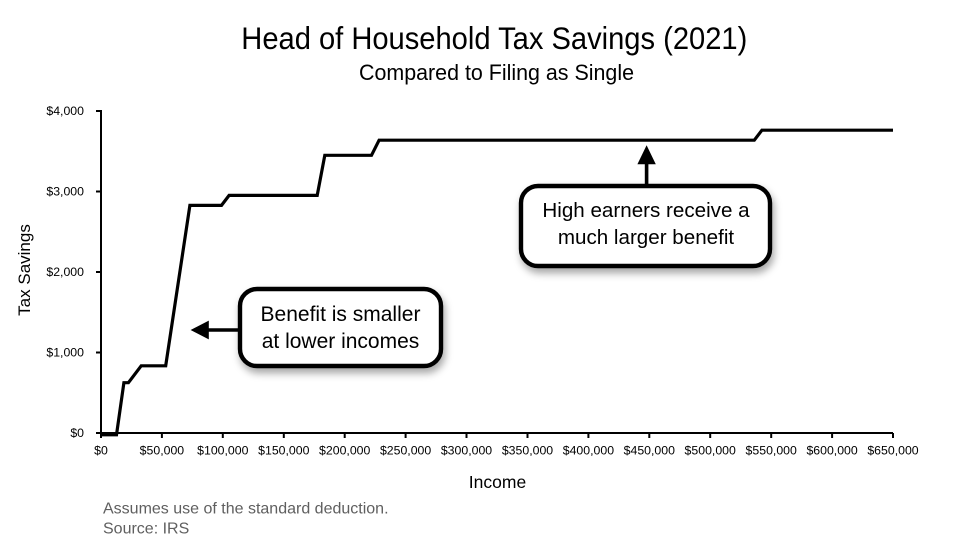 The image size is (960, 557). I want to click on svg-text: much larger benefit, so click(646, 237).